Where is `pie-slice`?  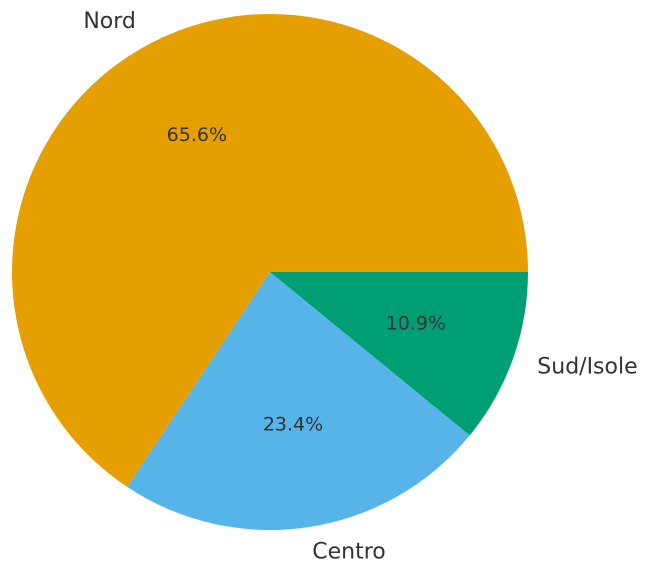 pie-slice is located at coordinates (399, 354).